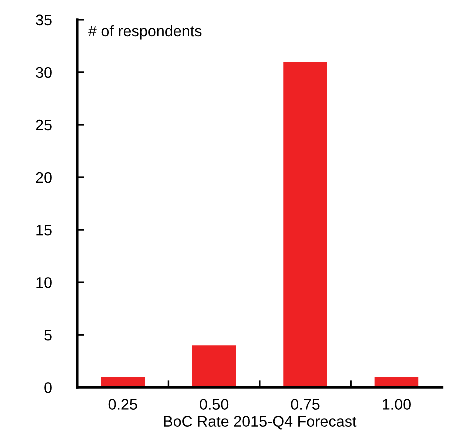  What do you see at coordinates (44, 125) in the screenshot?
I see `y-tick-label: 25` at bounding box center [44, 125].